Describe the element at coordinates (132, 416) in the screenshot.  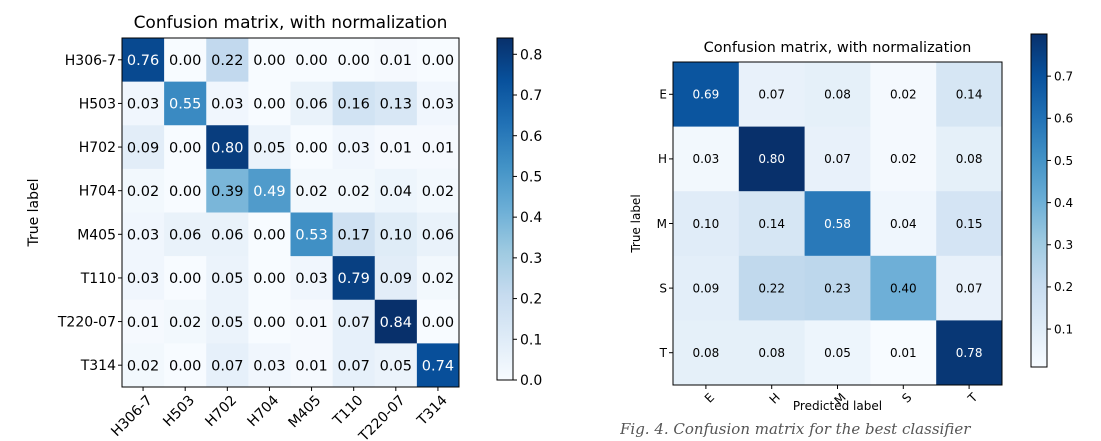
I see `x-tick-label: H306-7` at that location.